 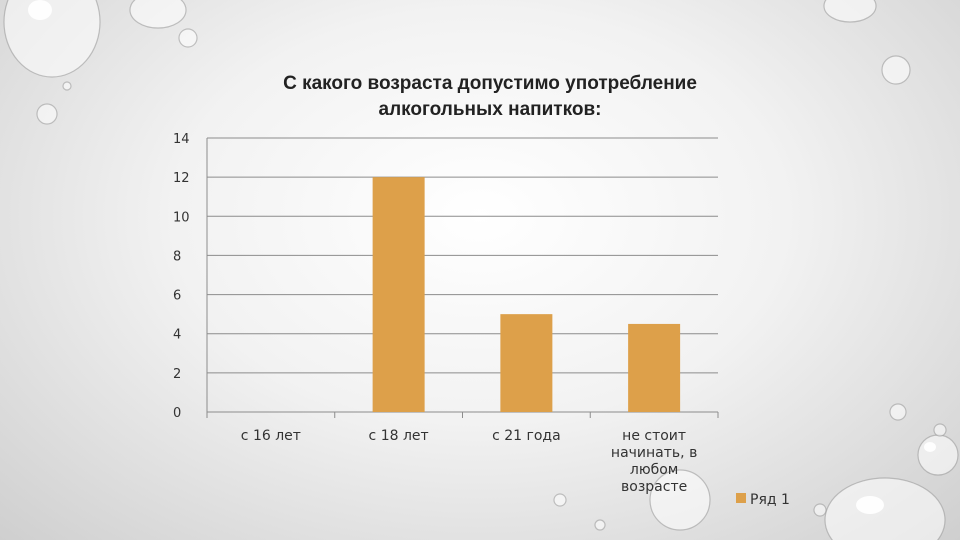 I want to click on chart-bars, so click(x=526, y=294).